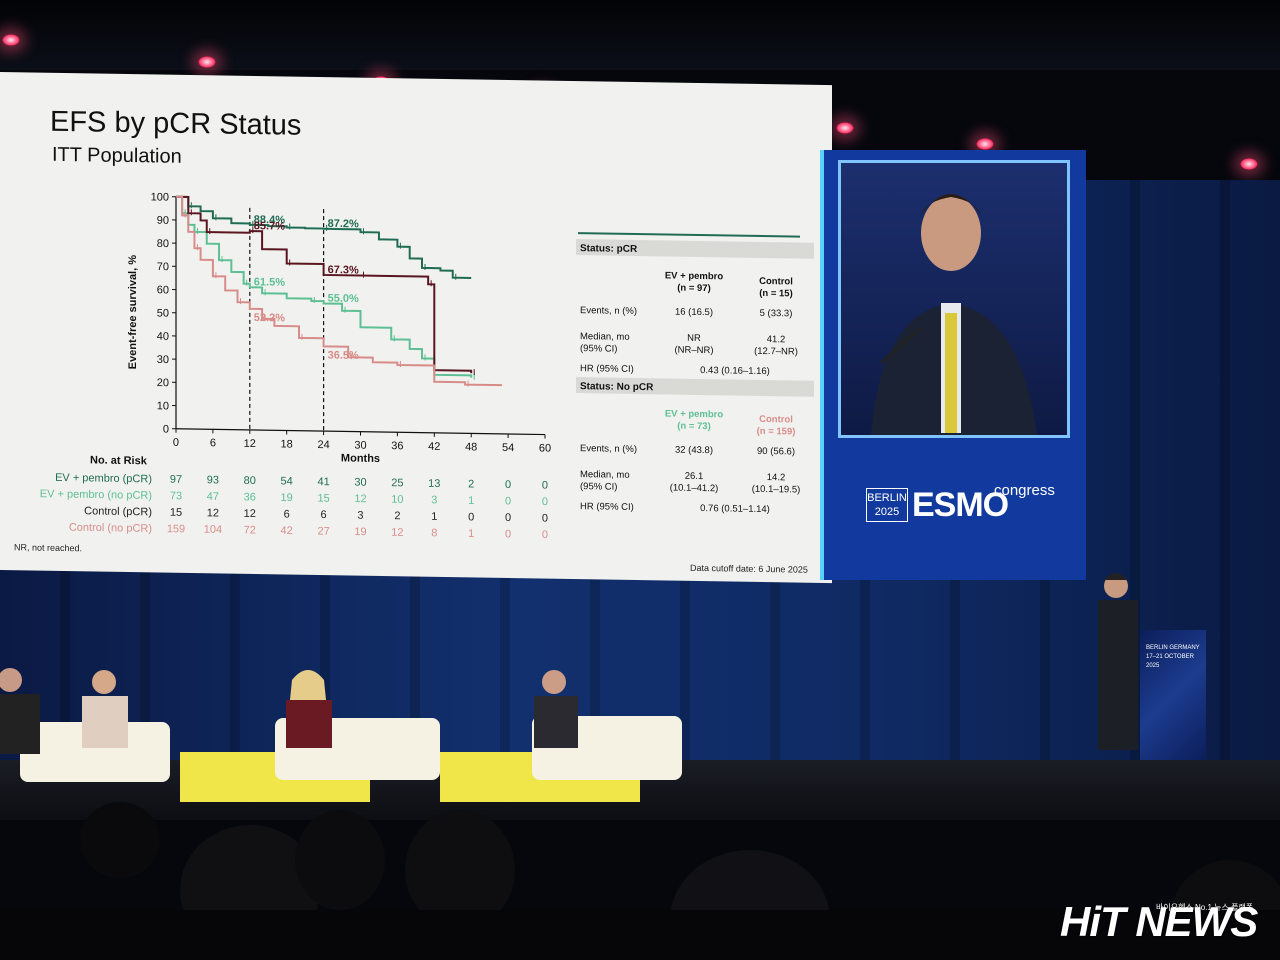 This screenshot has height=960, width=1280. What do you see at coordinates (694, 427) in the screenshot?
I see `col-header: (n = 73)` at bounding box center [694, 427].